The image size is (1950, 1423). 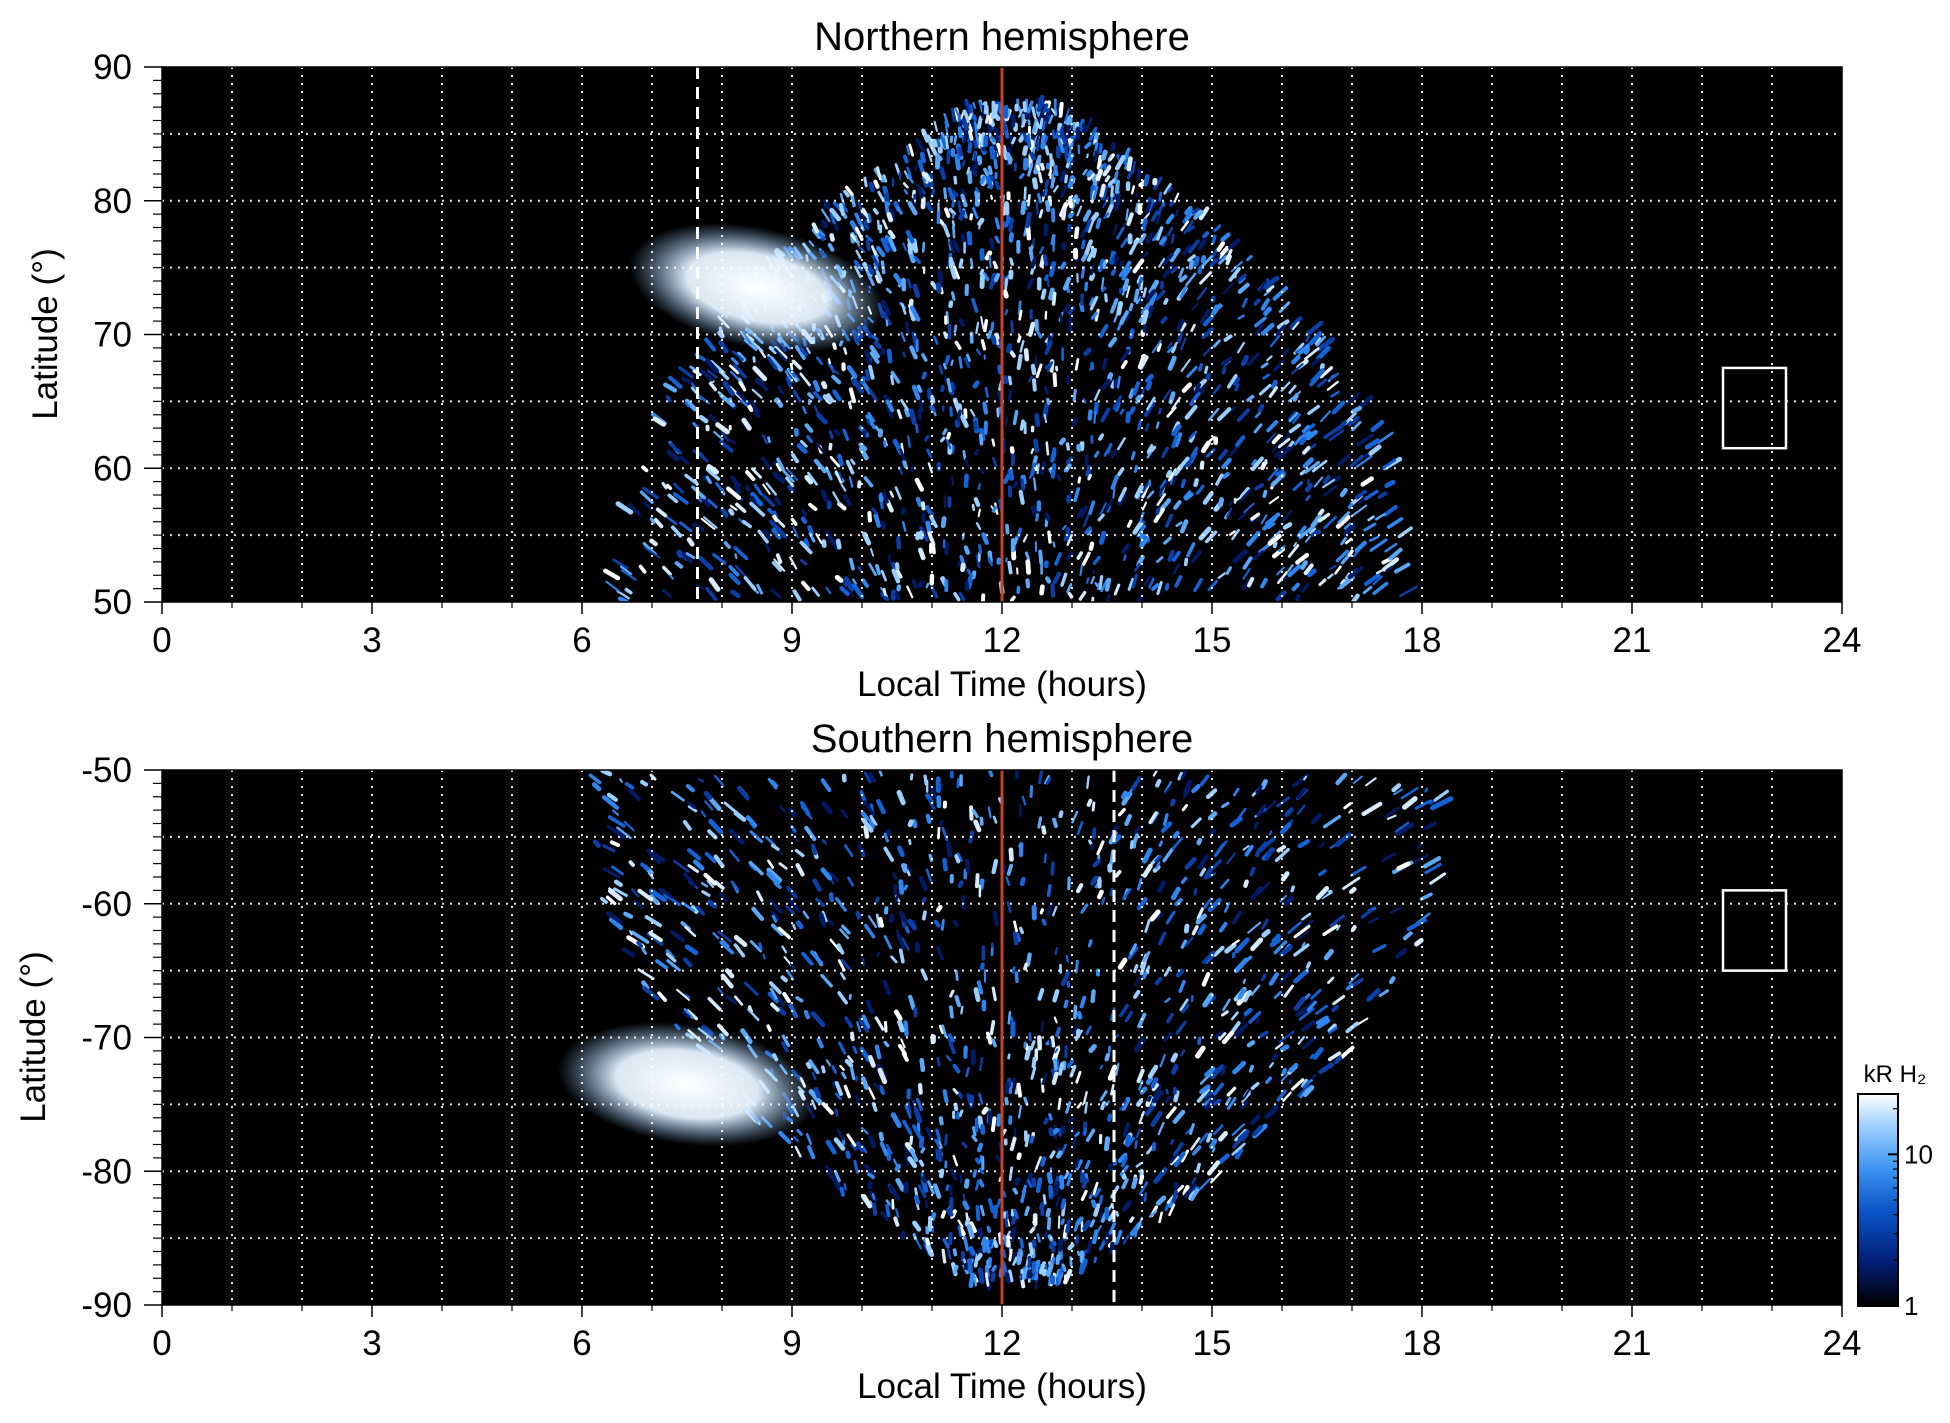 I want to click on y-tick-label: 50, so click(x=112, y=602).